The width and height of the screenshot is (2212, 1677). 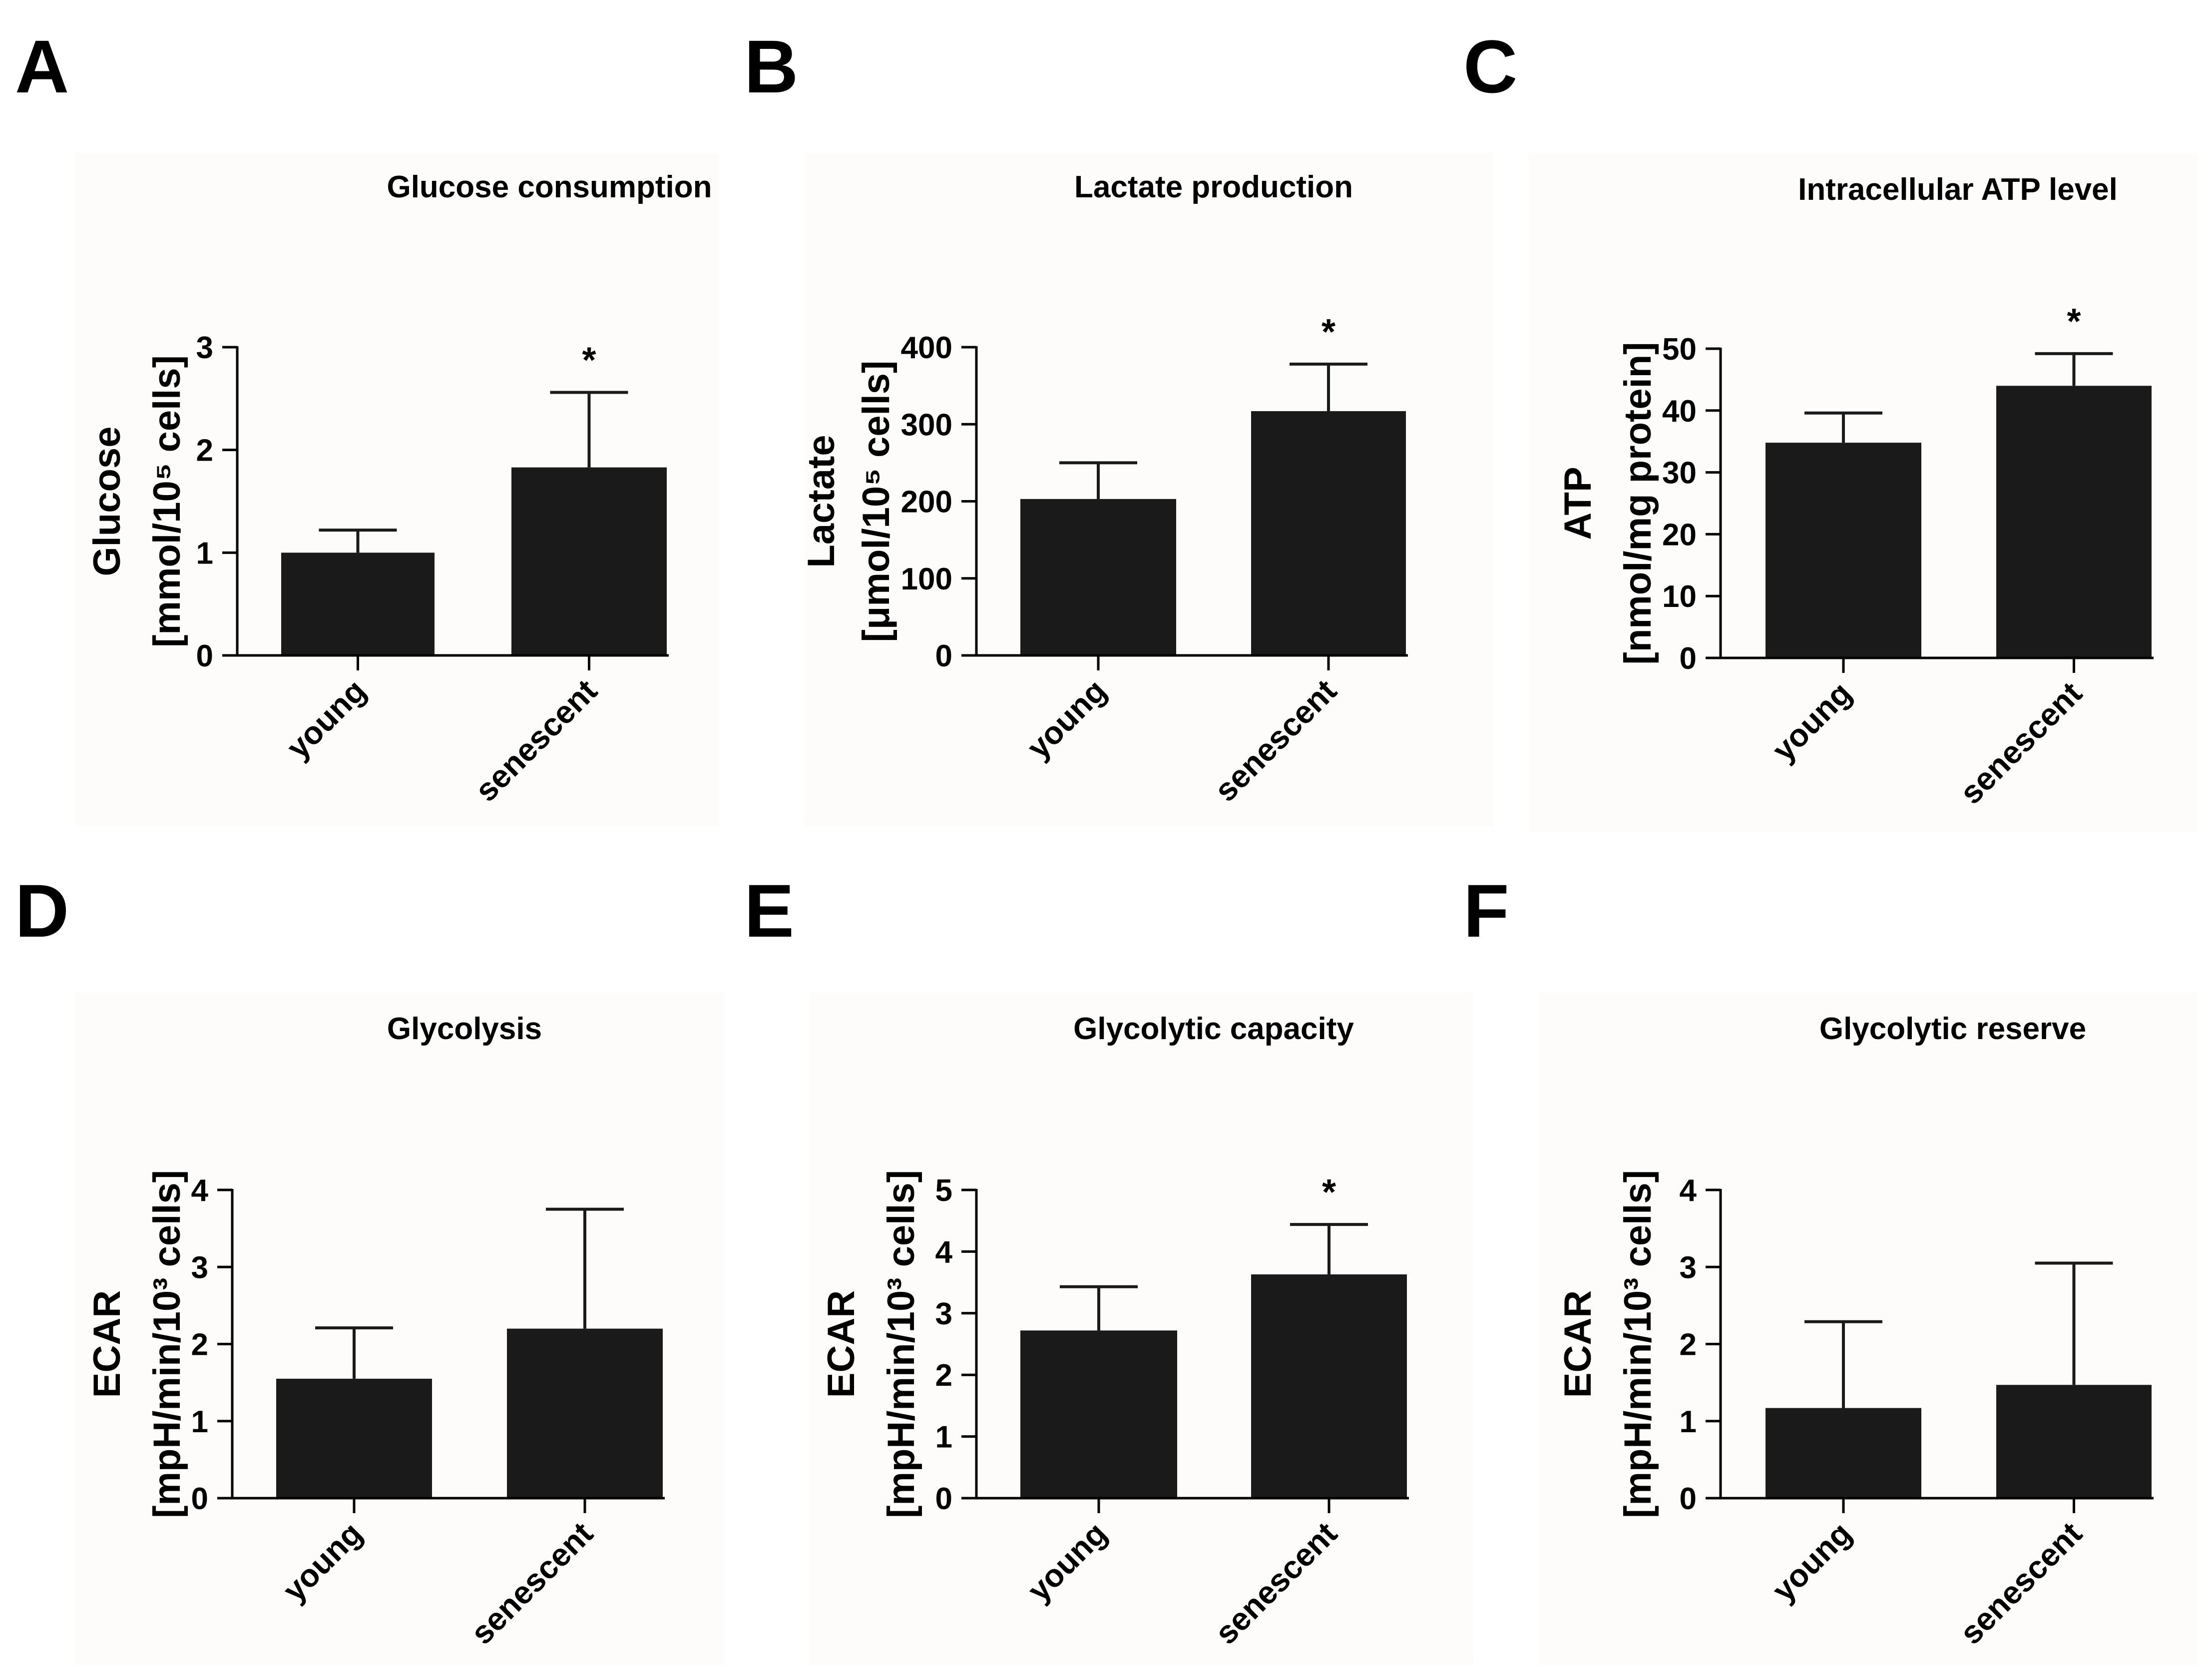 What do you see at coordinates (926, 502) in the screenshot?
I see `y-tick-label: 200` at bounding box center [926, 502].